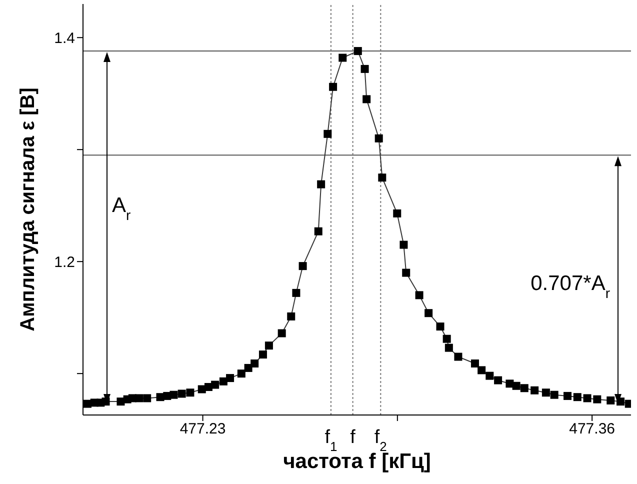 The height and width of the screenshot is (484, 637). Describe the element at coordinates (203, 429) in the screenshot. I see `x-tick-label: 477.23` at that location.